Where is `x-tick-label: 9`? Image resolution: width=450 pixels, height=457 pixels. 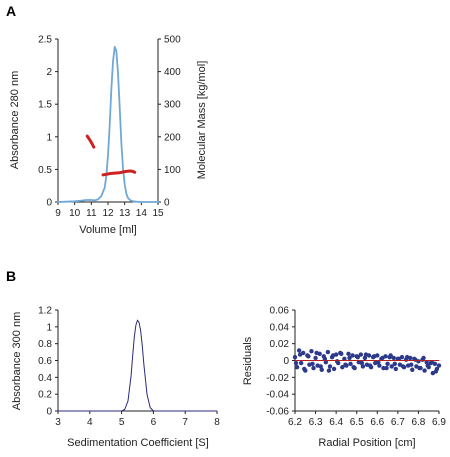
x-tick-label: 9 is located at coordinates (58, 213).